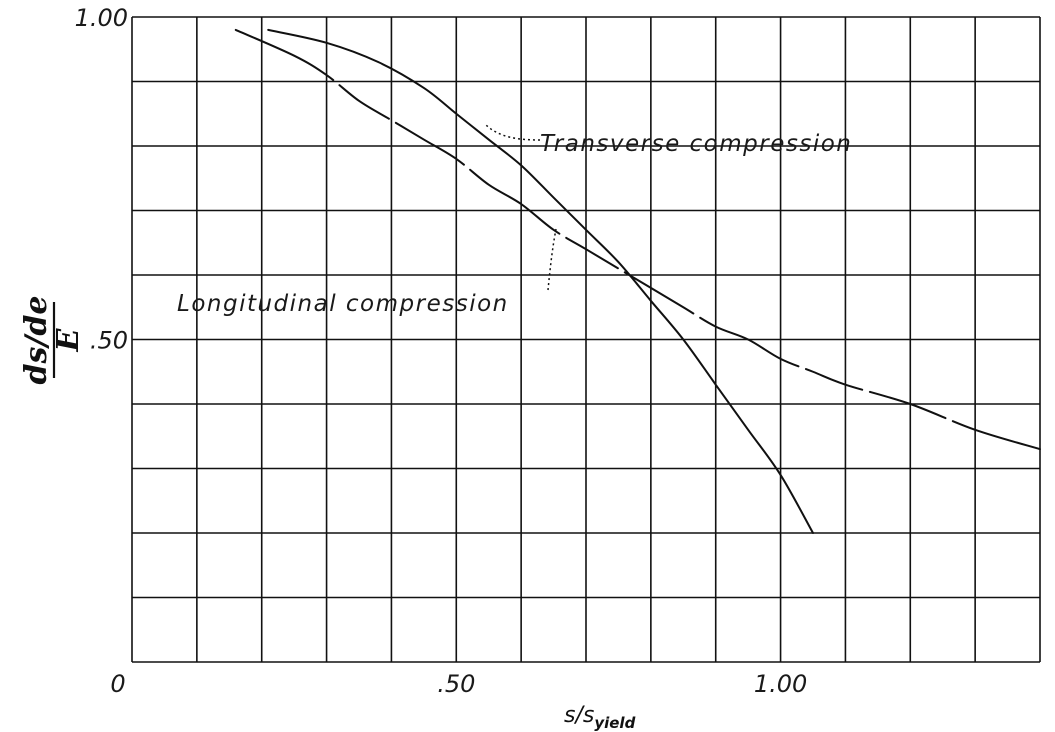  Describe the element at coordinates (343, 304) in the screenshot. I see `annotation-longitudinal-compression: Longitudinal compression` at that location.